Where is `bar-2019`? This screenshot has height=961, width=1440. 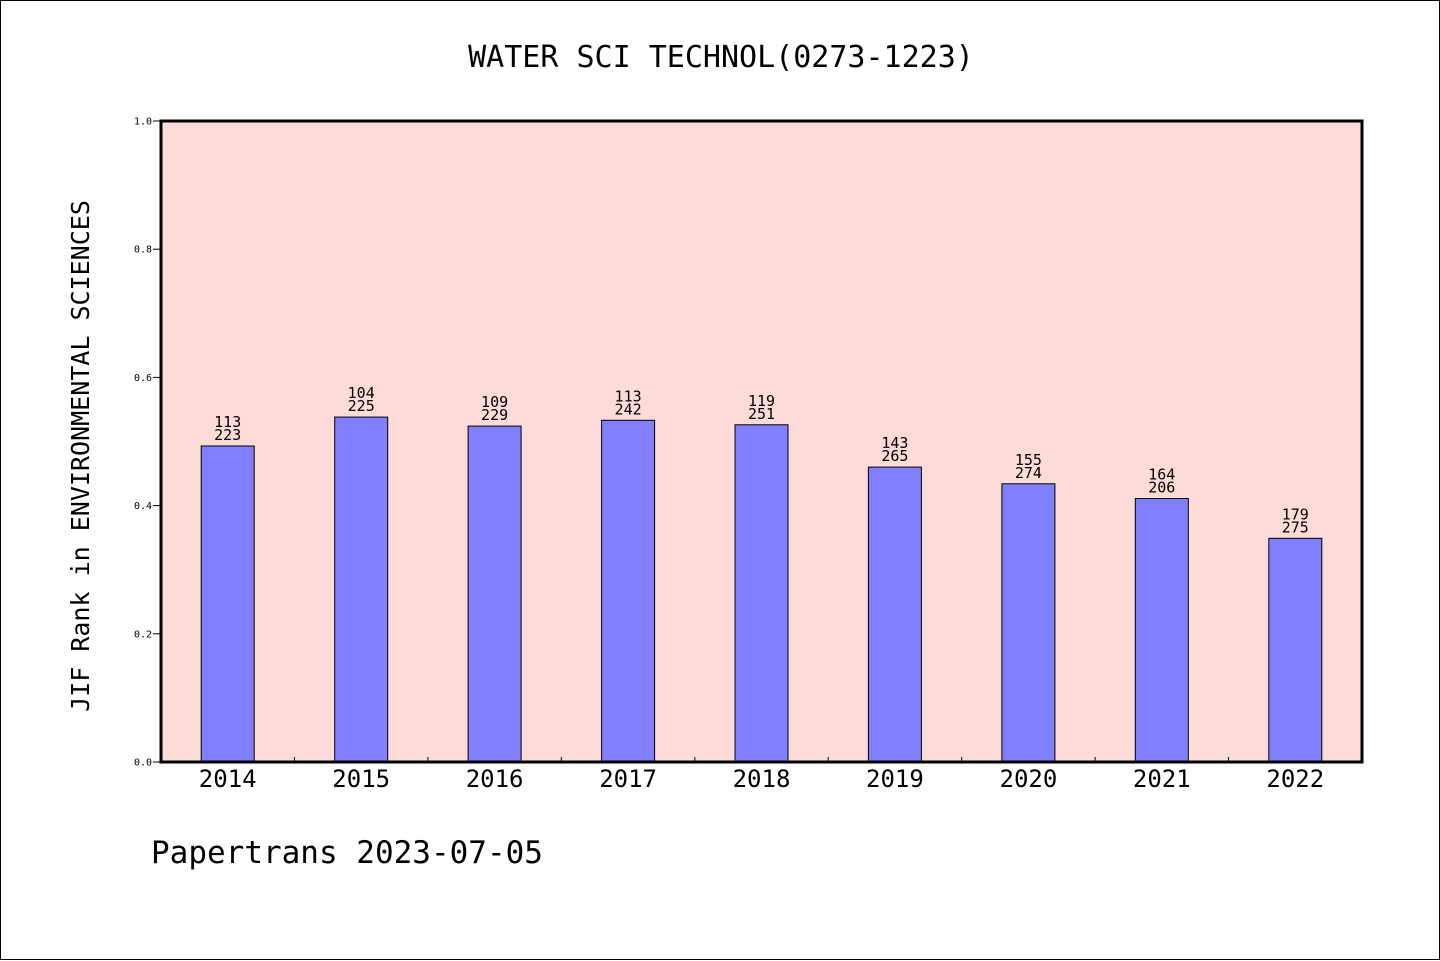
bar-2019 is located at coordinates (894, 614).